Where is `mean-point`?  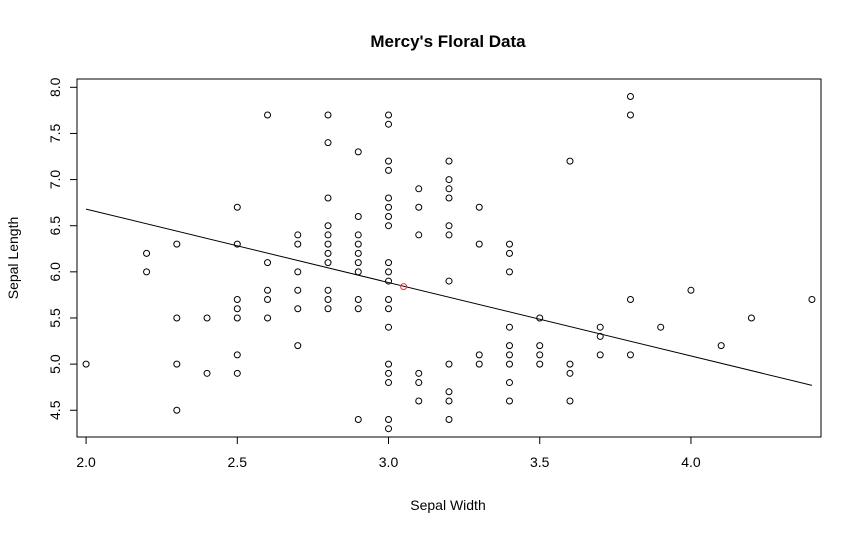 mean-point is located at coordinates (404, 287).